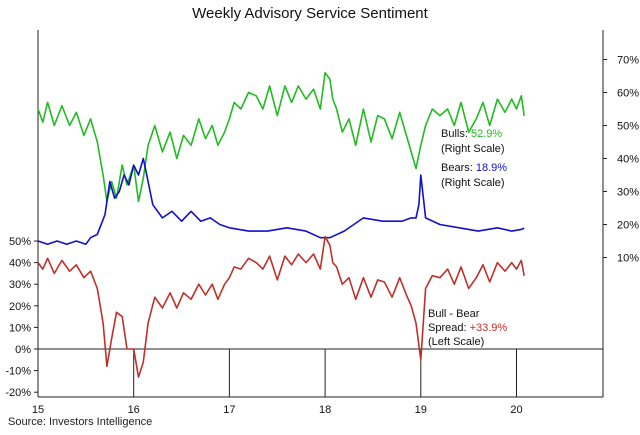 This screenshot has height=435, width=640. What do you see at coordinates (18, 393) in the screenshot?
I see `left-tick-label: -20%` at bounding box center [18, 393].